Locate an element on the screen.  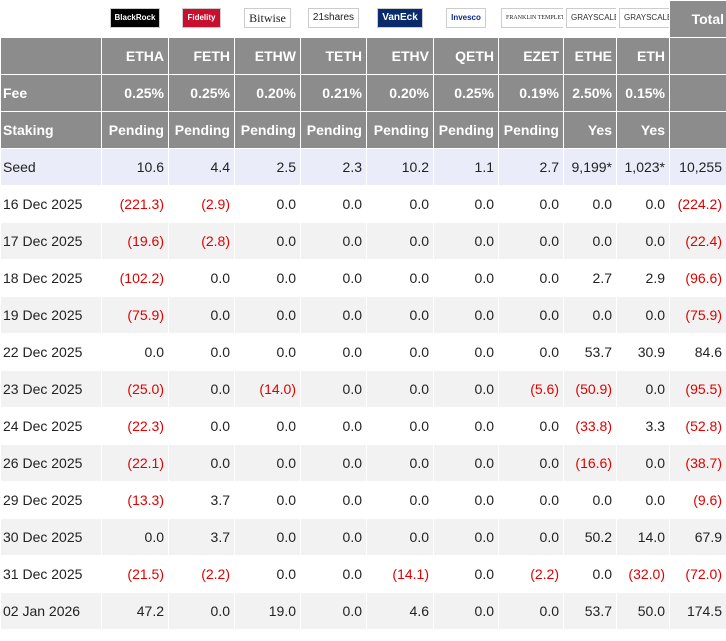
logo-cell: FRANKLIN TEMPLETON is located at coordinates (531, 19).